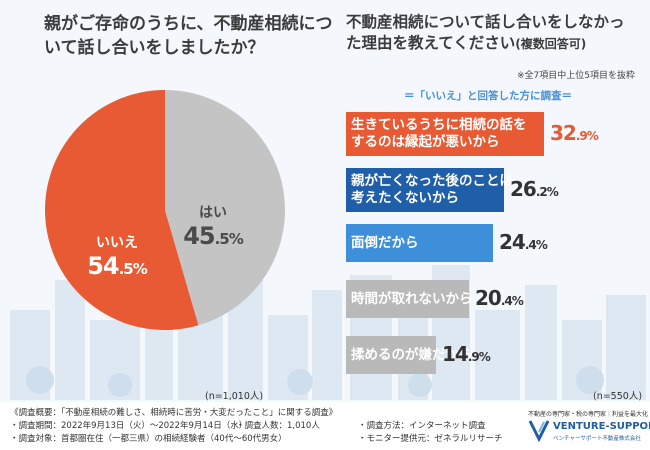  I want to click on bar-value-1-dec: .9%, so click(587, 136).